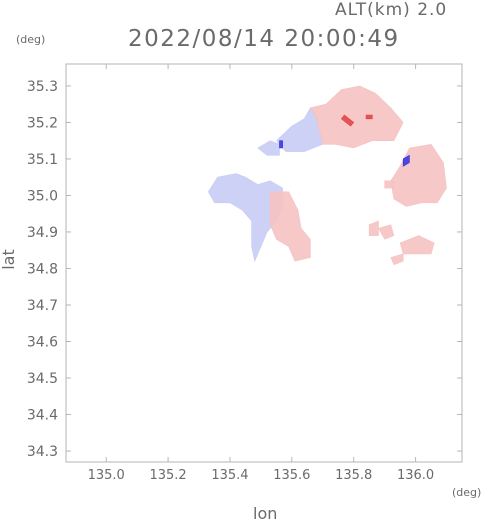 The height and width of the screenshot is (523, 491). I want to click on x-axis-unit: (deg), so click(467, 492).